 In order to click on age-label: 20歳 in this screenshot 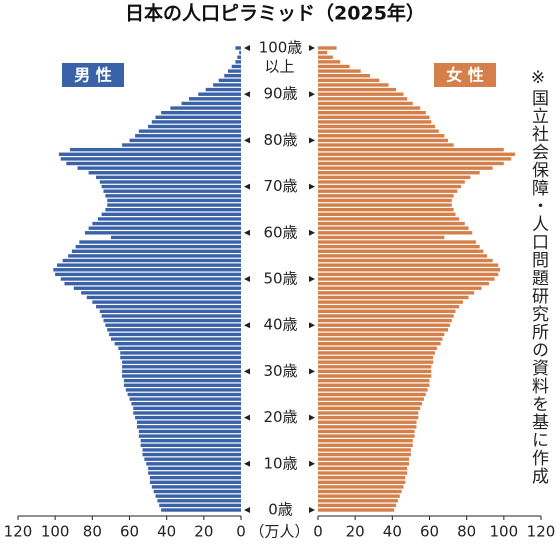, I will do `click(280, 417)`.